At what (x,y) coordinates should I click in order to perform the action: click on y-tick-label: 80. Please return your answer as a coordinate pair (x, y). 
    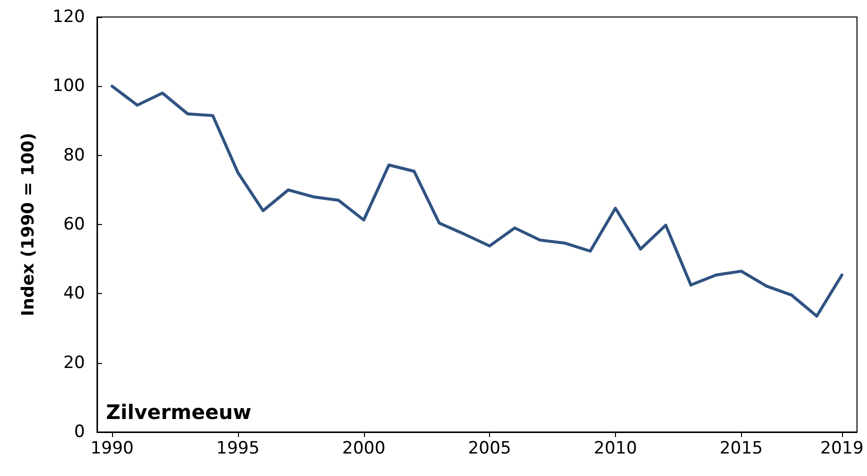
    Looking at the image, I should click on (74, 155).